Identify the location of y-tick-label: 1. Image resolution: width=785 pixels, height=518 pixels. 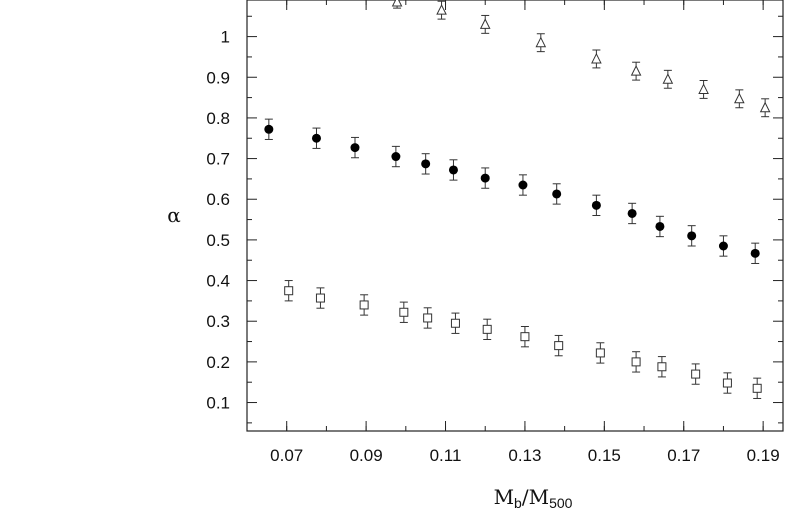
(225, 37).